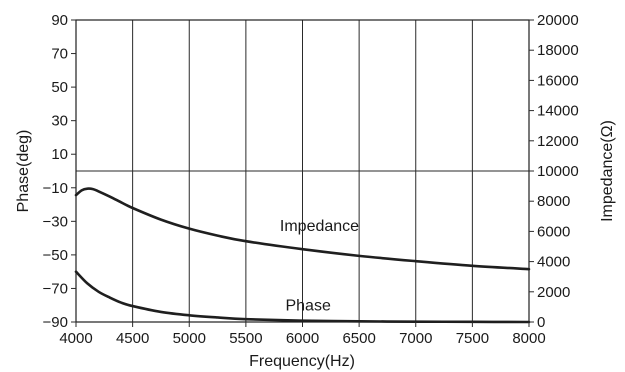  What do you see at coordinates (558, 80) in the screenshot?
I see `right-tick-label: 16000` at bounding box center [558, 80].